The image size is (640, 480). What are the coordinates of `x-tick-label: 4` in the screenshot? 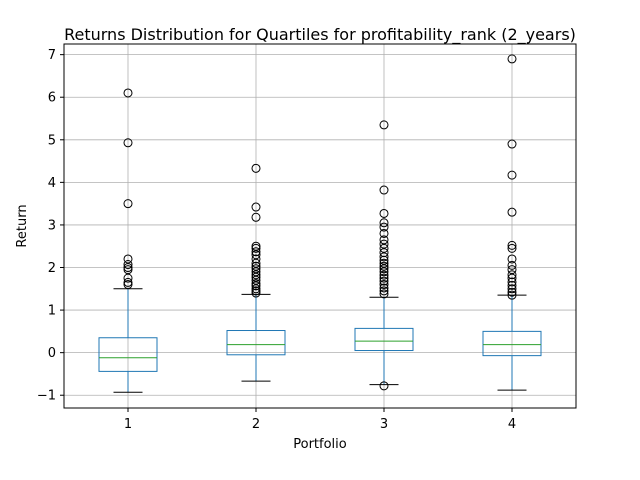 It's located at (512, 424).